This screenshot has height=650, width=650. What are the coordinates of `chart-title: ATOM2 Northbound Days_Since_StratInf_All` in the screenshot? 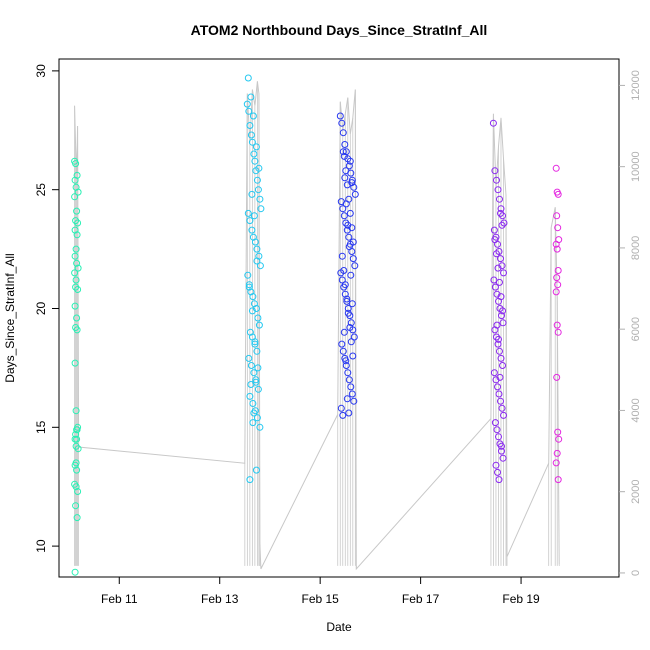 It's located at (339, 30).